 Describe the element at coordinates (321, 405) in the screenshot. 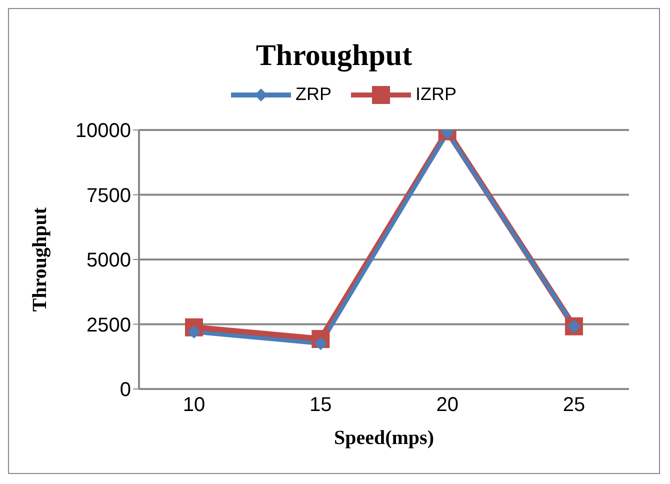

I see `x-tick-label: 15` at that location.